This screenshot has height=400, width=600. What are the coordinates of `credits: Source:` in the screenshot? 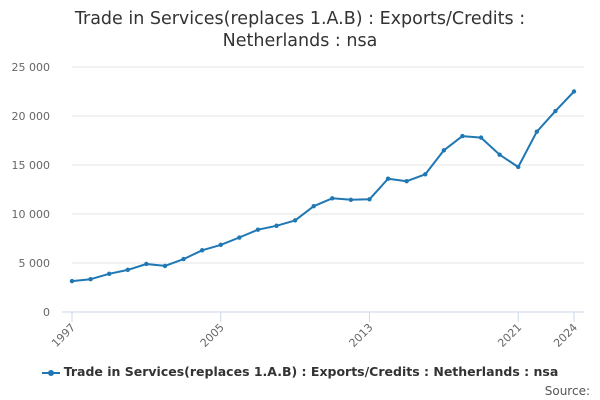 It's located at (567, 391).